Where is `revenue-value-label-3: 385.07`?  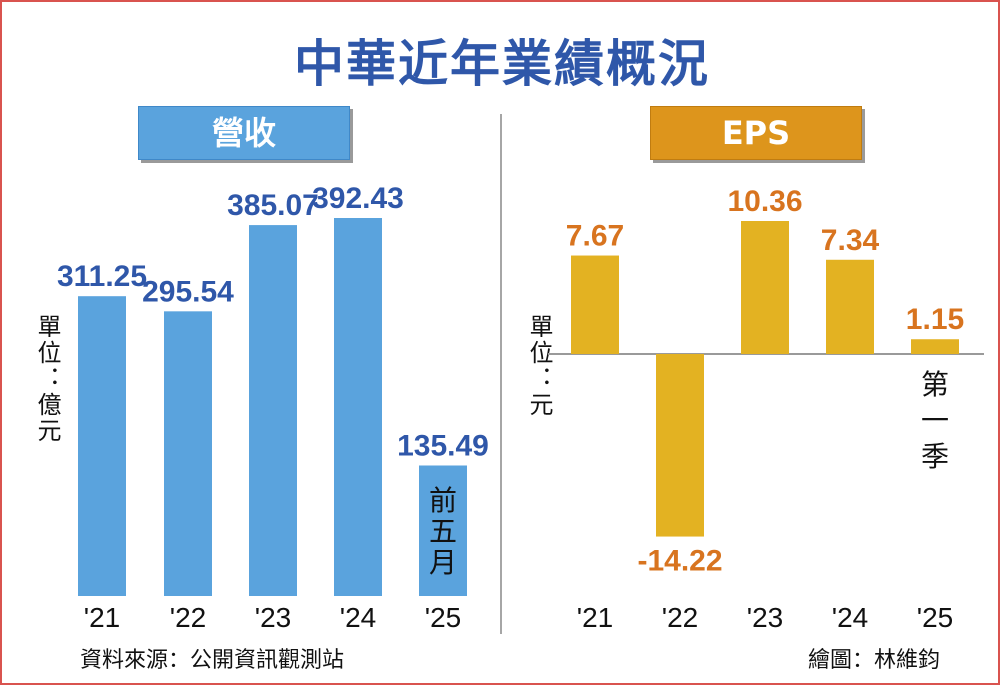 revenue-value-label-3: 385.07 is located at coordinates (273, 205).